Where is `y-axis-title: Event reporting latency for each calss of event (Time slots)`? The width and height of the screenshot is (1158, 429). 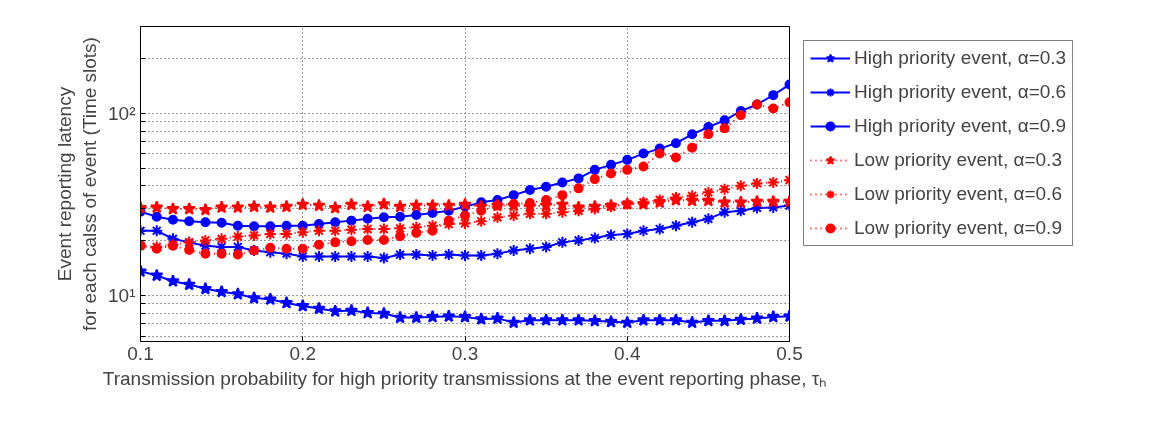 y-axis-title: Event reporting latency for each calss of event (Time slots) is located at coordinates (77, 184).